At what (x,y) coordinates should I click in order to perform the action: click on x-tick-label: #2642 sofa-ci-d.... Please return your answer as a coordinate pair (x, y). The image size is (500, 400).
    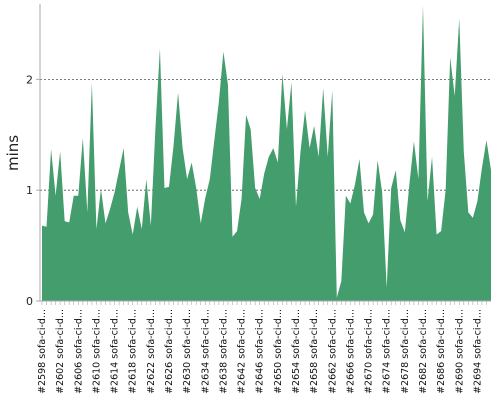
    Looking at the image, I should click on (242, 351).